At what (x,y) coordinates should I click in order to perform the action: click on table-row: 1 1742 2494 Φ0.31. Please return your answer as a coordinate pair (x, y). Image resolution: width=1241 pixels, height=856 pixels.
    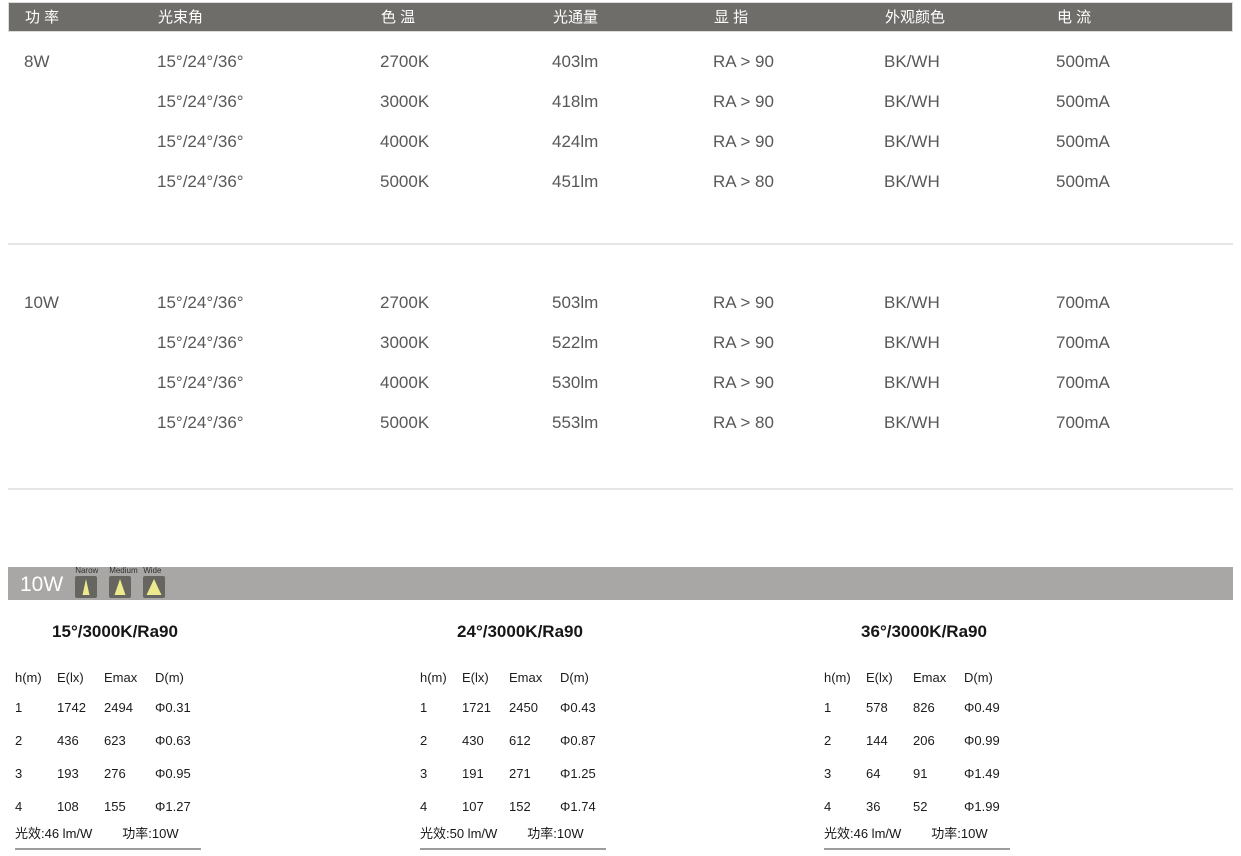
    Looking at the image, I should click on (120, 707).